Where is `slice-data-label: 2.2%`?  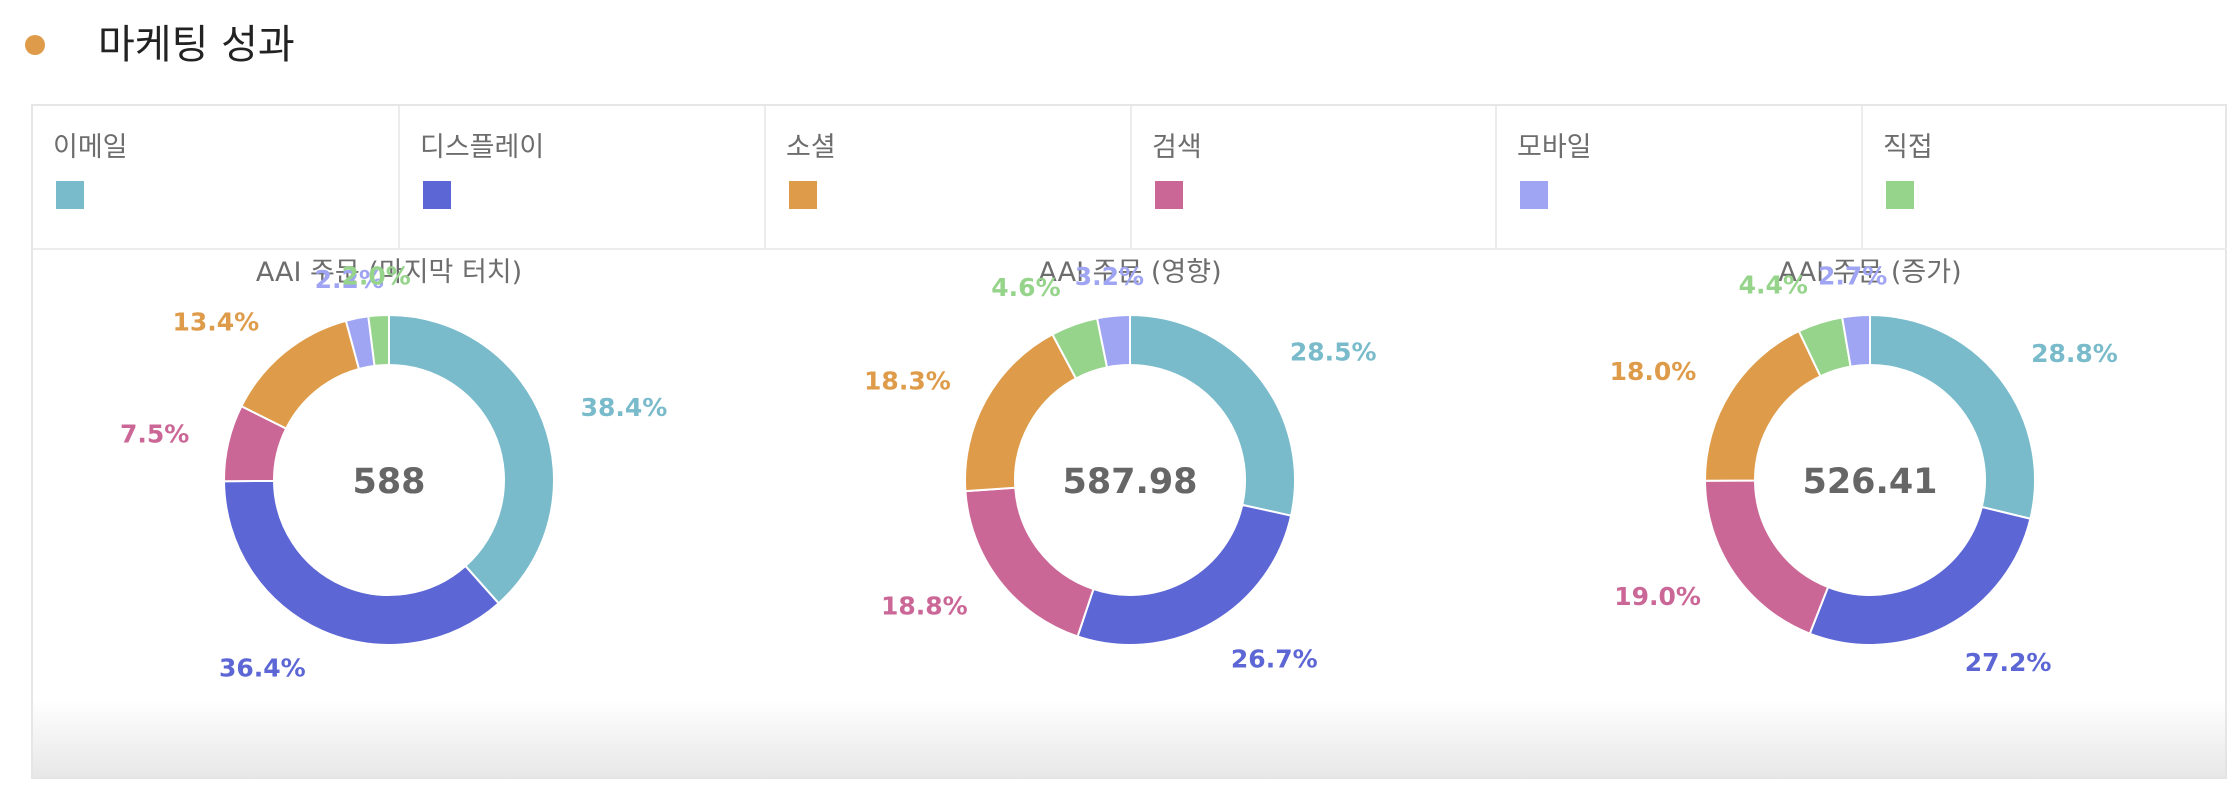
slice-data-label: 2.2% is located at coordinates (349, 279).